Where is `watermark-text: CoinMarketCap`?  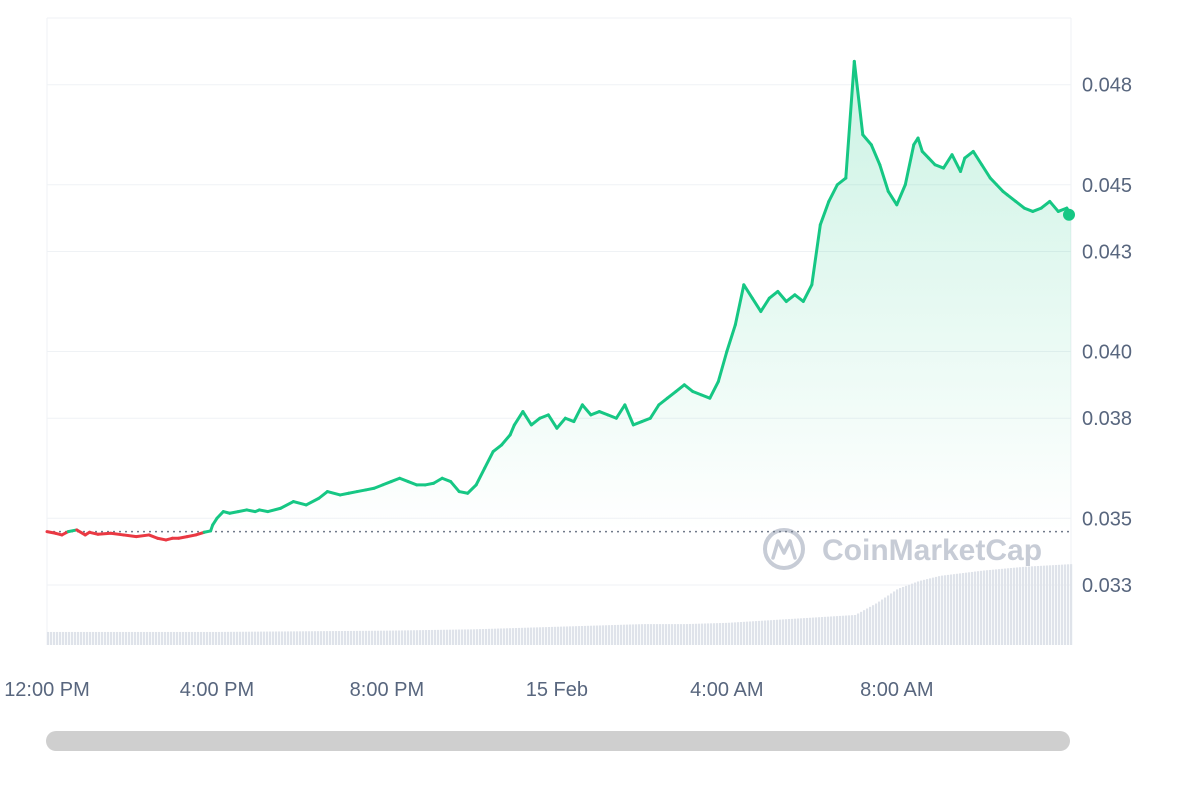
watermark-text: CoinMarketCap is located at coordinates (932, 550).